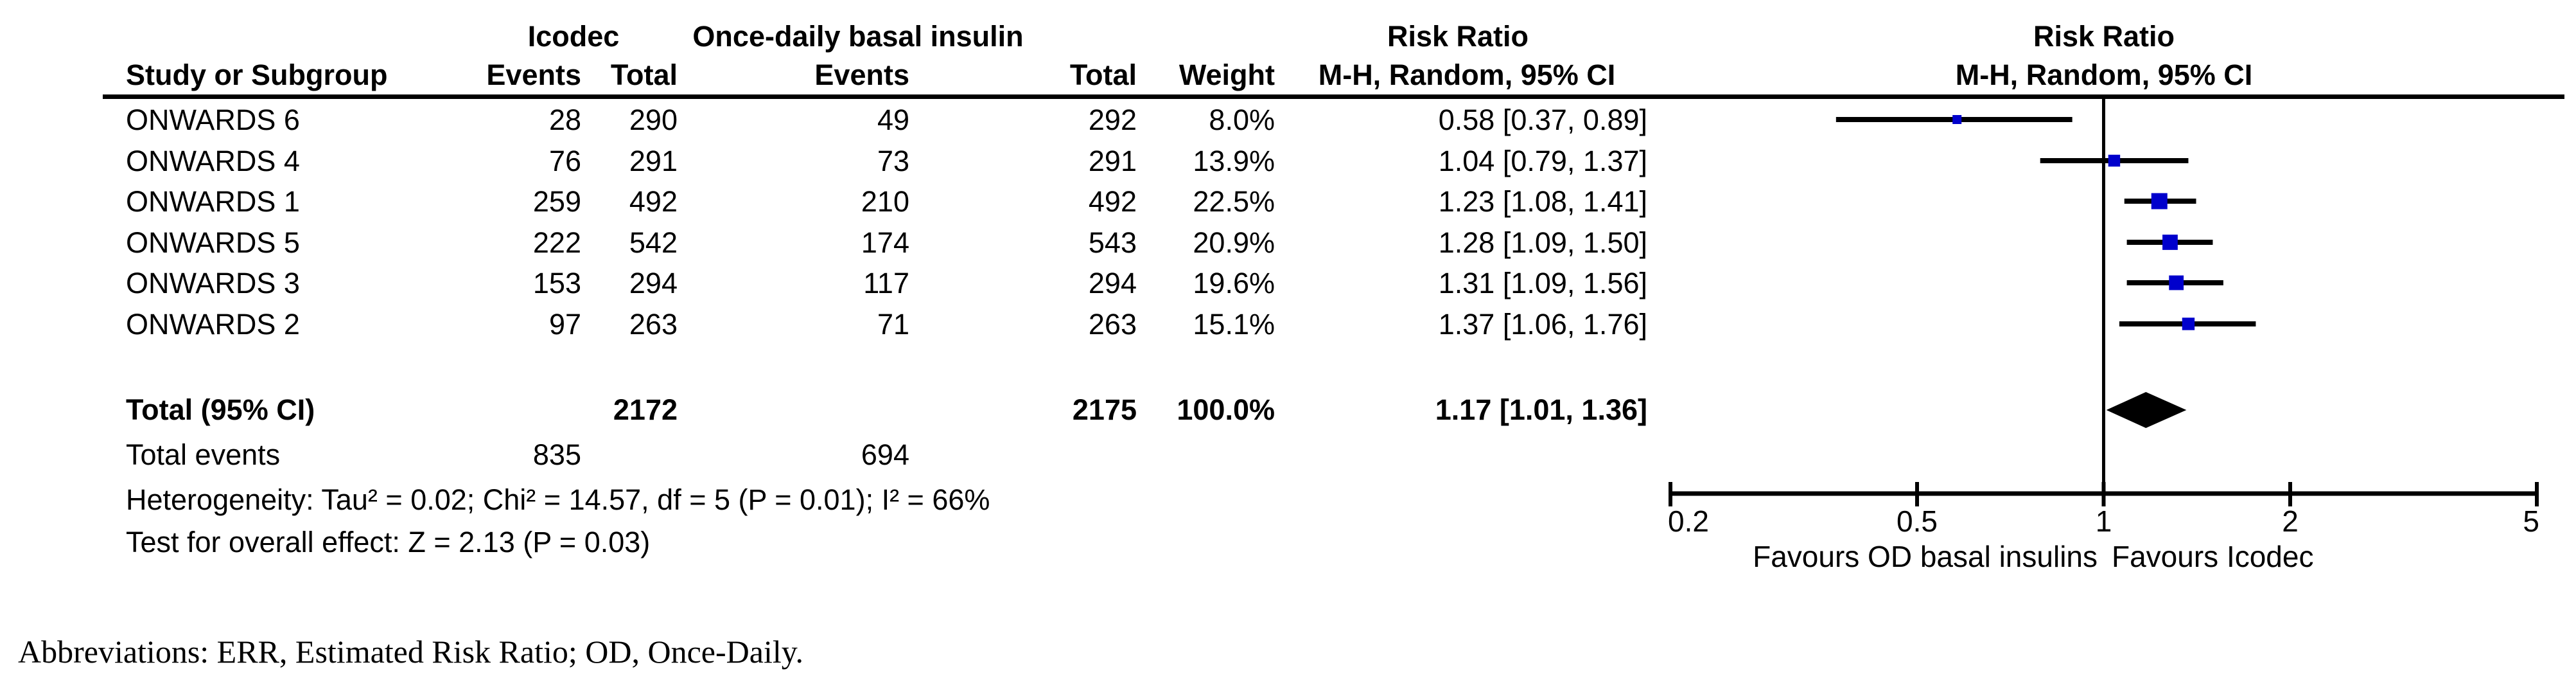  What do you see at coordinates (653, 242) in the screenshot?
I see `icodec-total: 542` at bounding box center [653, 242].